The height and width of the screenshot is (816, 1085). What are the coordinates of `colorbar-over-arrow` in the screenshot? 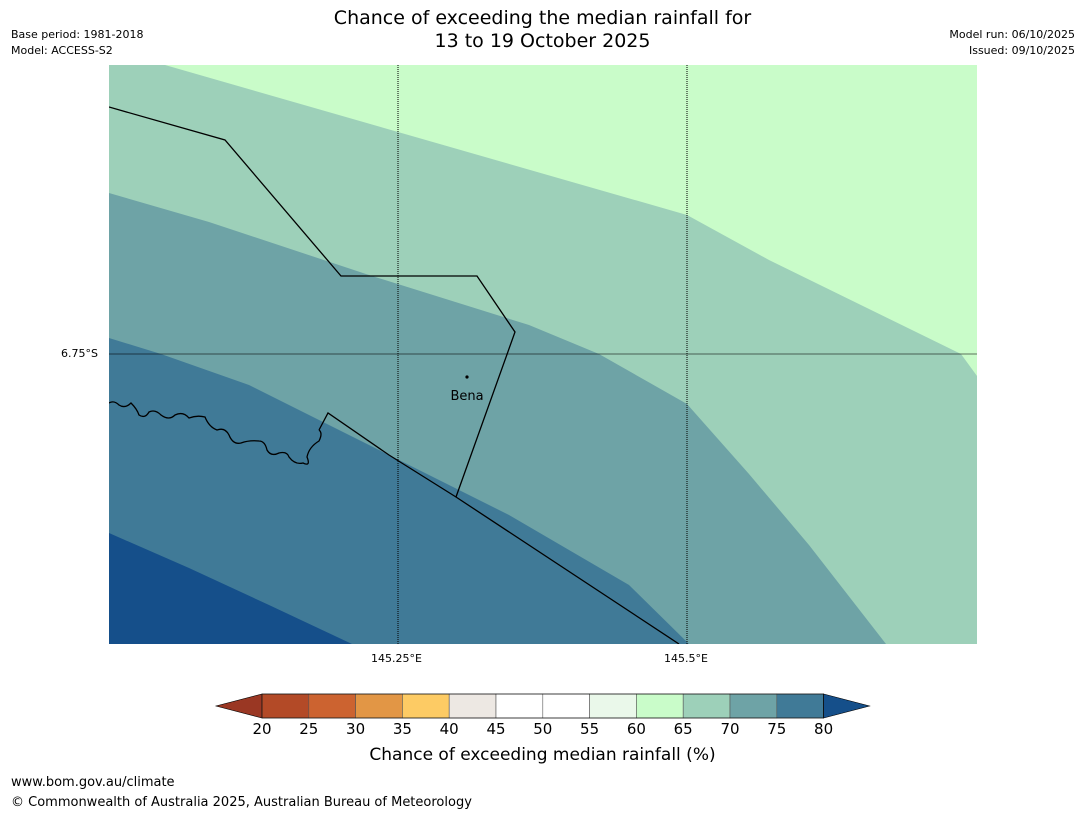 It's located at (847, 706).